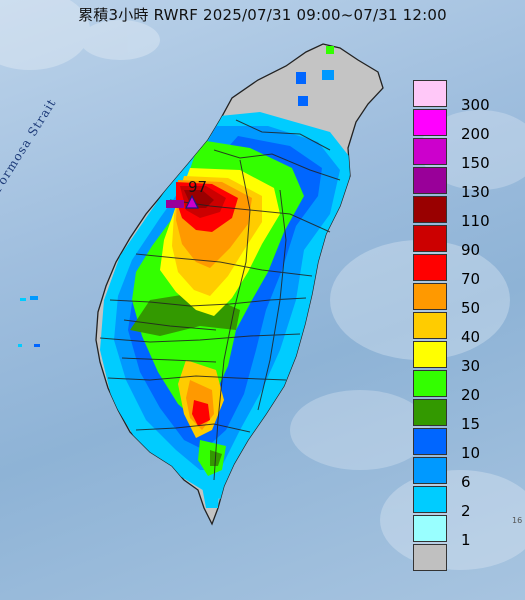  Describe the element at coordinates (471, 279) in the screenshot. I see `legend-label: 70` at that location.